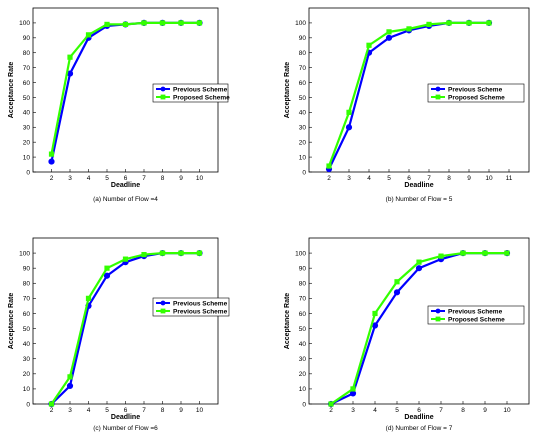  I want to click on panel-caption: (c) Number of Flow =6, so click(125, 428).